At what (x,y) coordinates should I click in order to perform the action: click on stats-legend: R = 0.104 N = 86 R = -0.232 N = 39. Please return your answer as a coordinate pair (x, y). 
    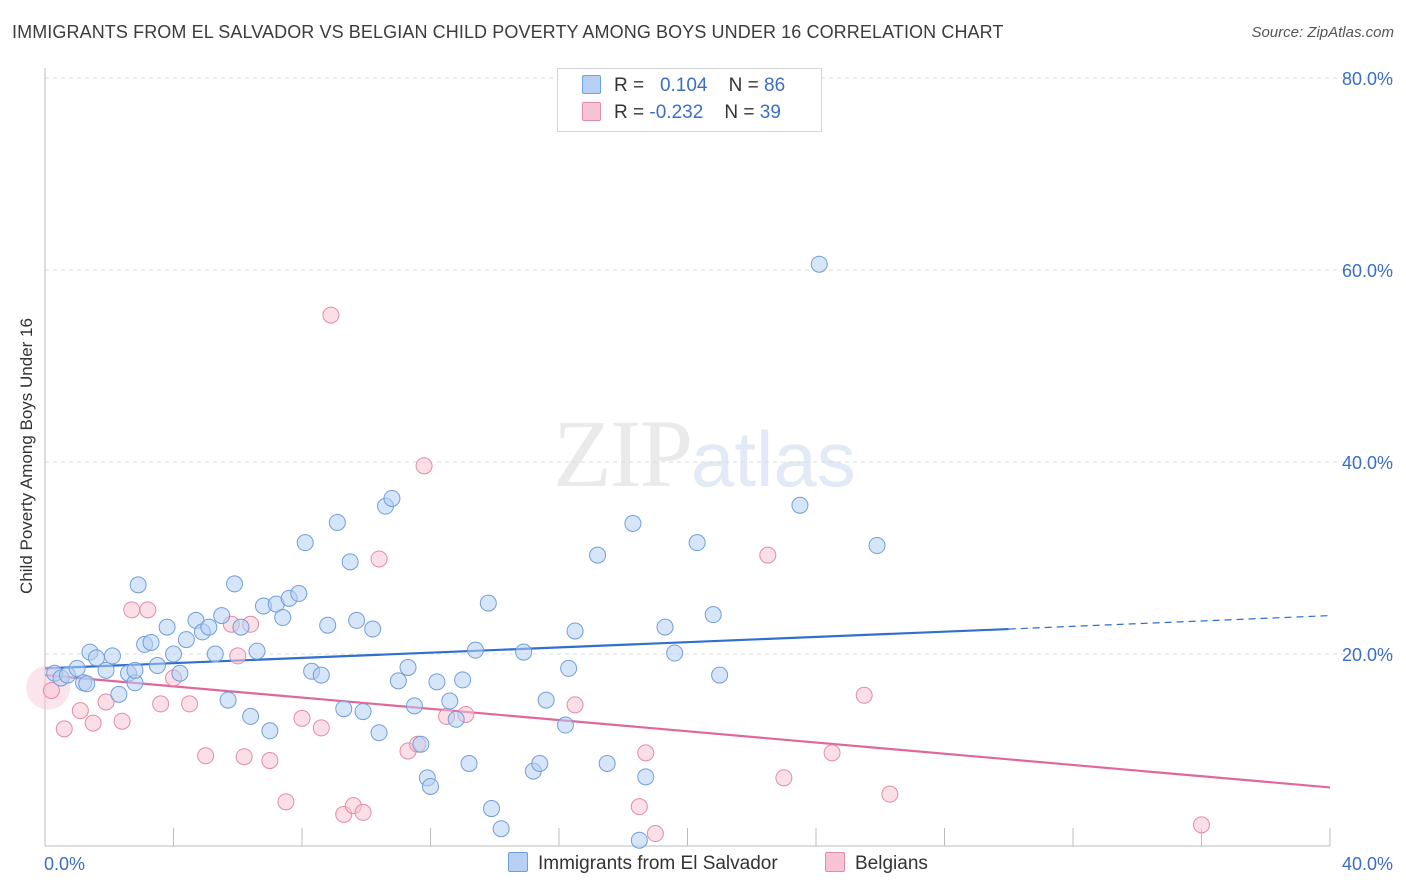
    Looking at the image, I should click on (689, 100).